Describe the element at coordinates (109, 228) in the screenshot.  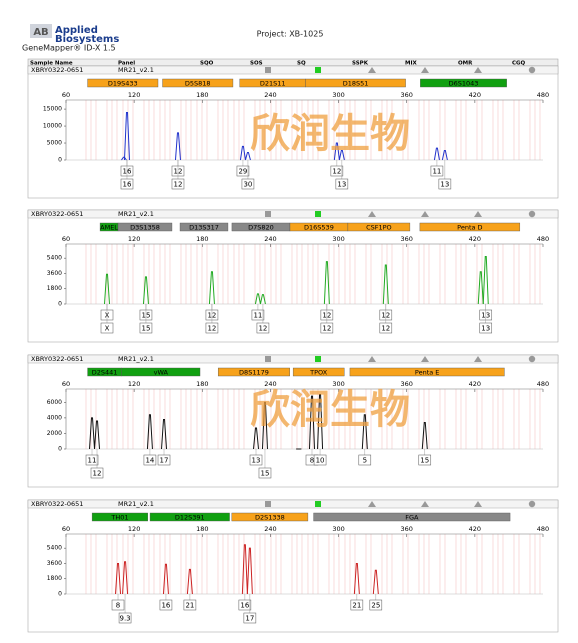
I see `marker-label: AMEL` at that location.